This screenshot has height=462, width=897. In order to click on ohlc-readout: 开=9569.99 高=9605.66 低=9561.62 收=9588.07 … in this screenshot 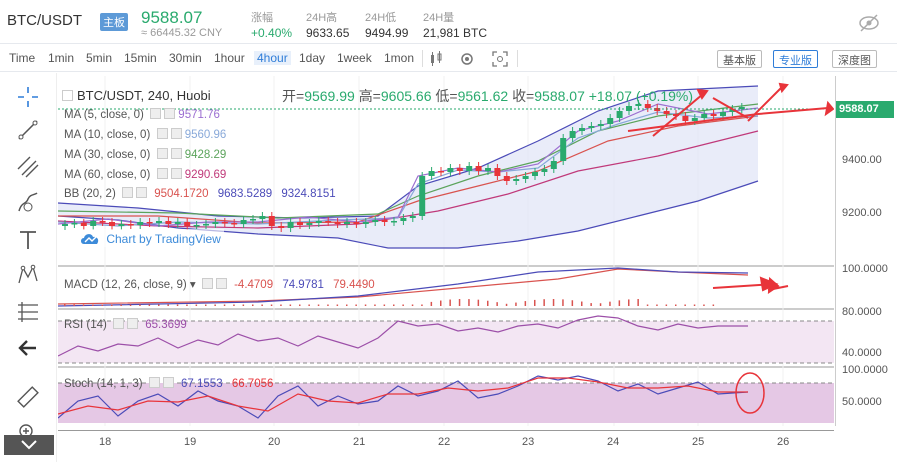, I will do `click(488, 96)`.